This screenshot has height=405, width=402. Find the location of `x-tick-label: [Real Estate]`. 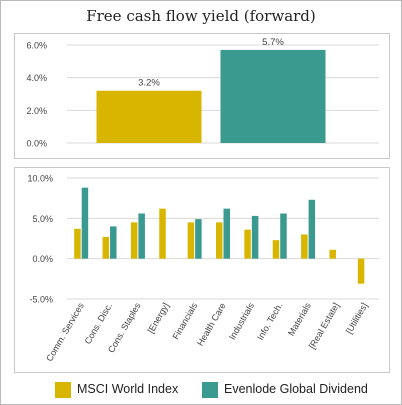

x-tick-label: [Real Estate] is located at coordinates (324, 326).